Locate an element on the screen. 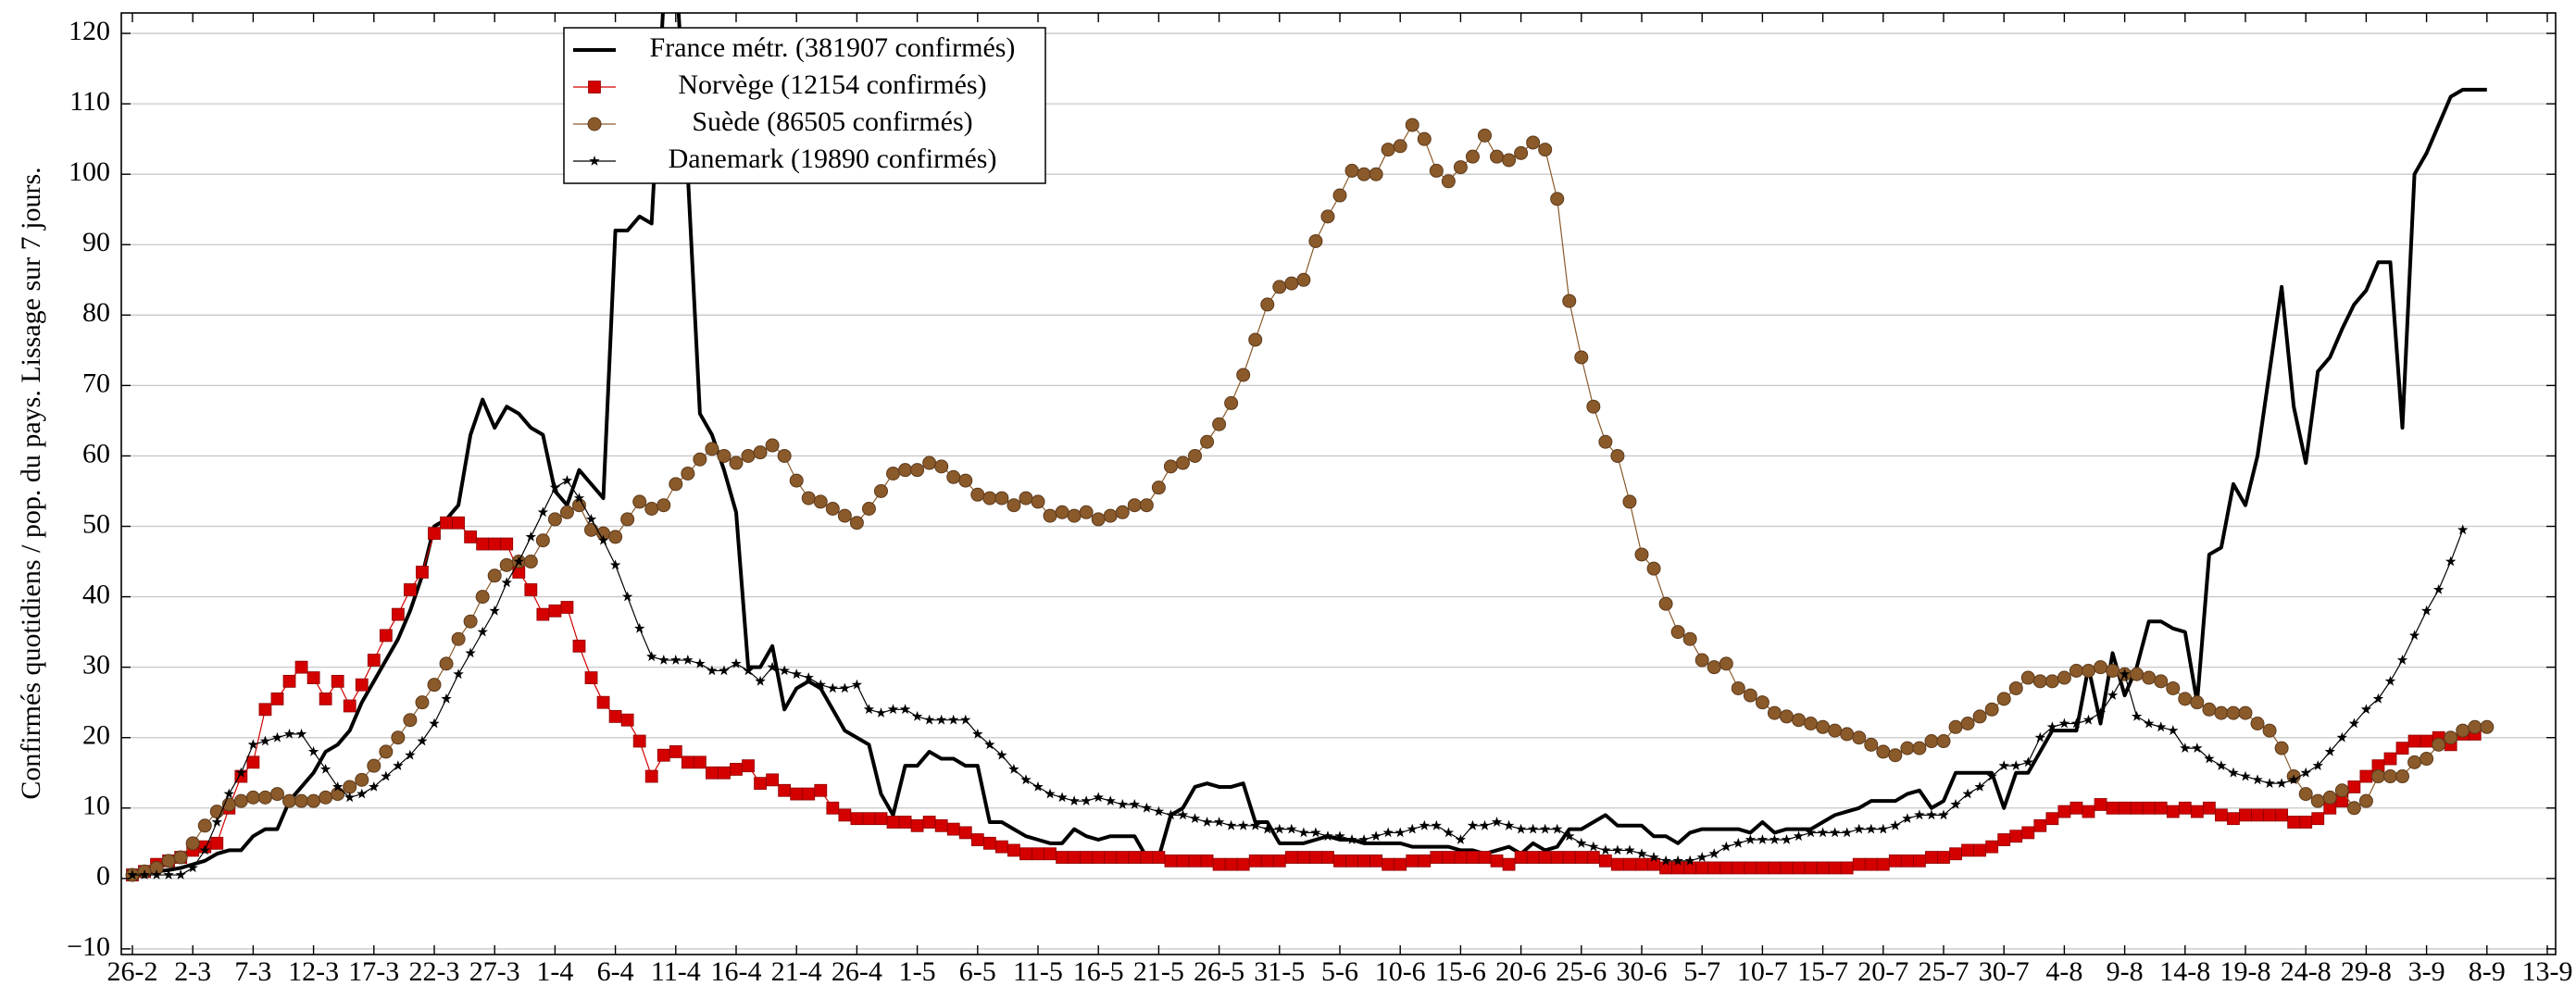 This screenshot has width=2576, height=986. y-tick-label: −10 is located at coordinates (88, 947).